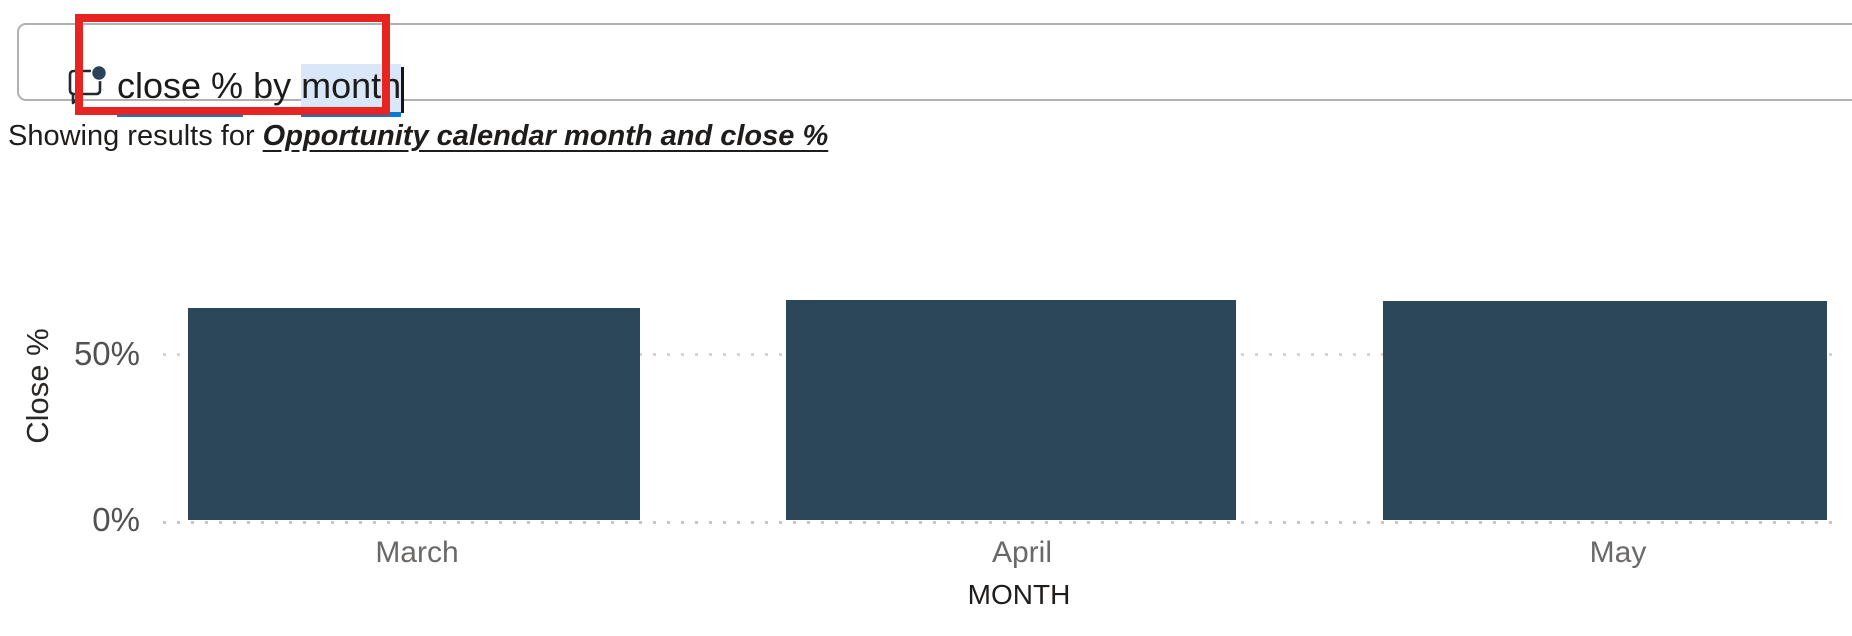 The image size is (1852, 636). I want to click on question-text: close % by month, so click(261, 88).